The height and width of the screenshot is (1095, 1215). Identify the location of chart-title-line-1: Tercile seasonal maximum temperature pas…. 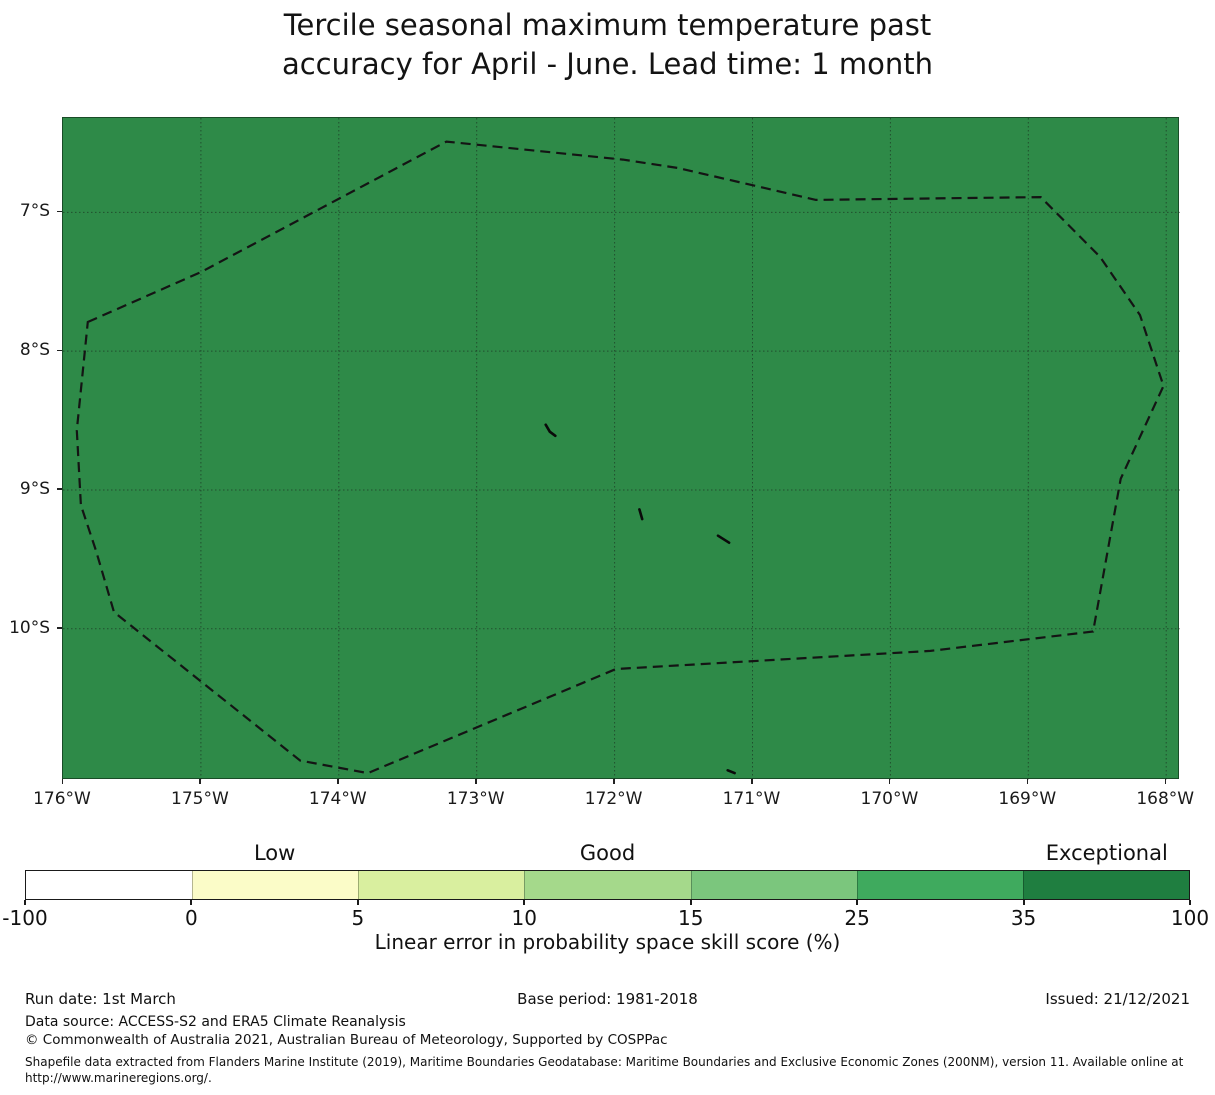
(607, 25).